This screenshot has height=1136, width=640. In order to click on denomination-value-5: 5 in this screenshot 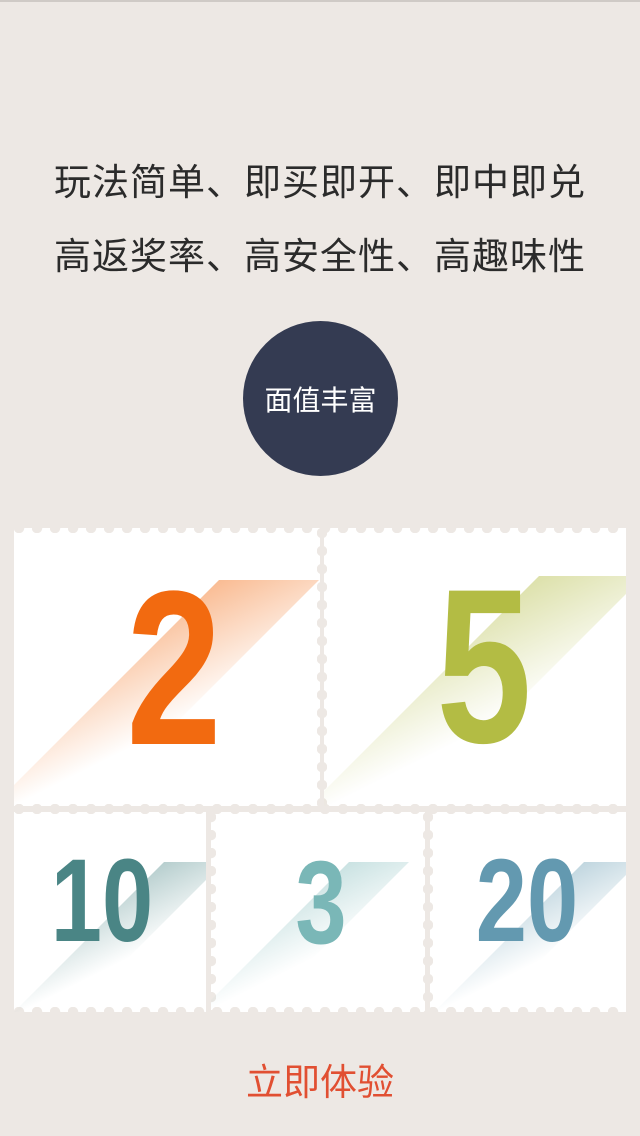, I will do `click(484, 666)`.